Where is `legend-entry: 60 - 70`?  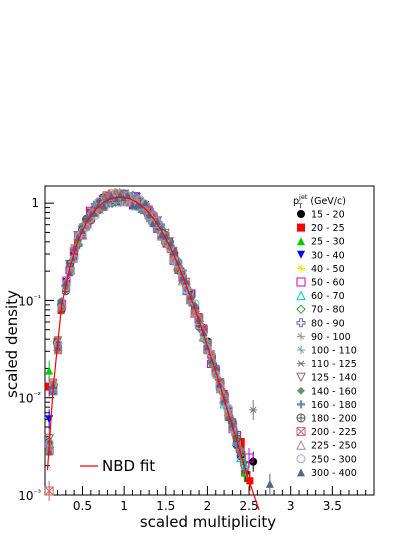
legend-entry: 60 - 70 is located at coordinates (320, 296).